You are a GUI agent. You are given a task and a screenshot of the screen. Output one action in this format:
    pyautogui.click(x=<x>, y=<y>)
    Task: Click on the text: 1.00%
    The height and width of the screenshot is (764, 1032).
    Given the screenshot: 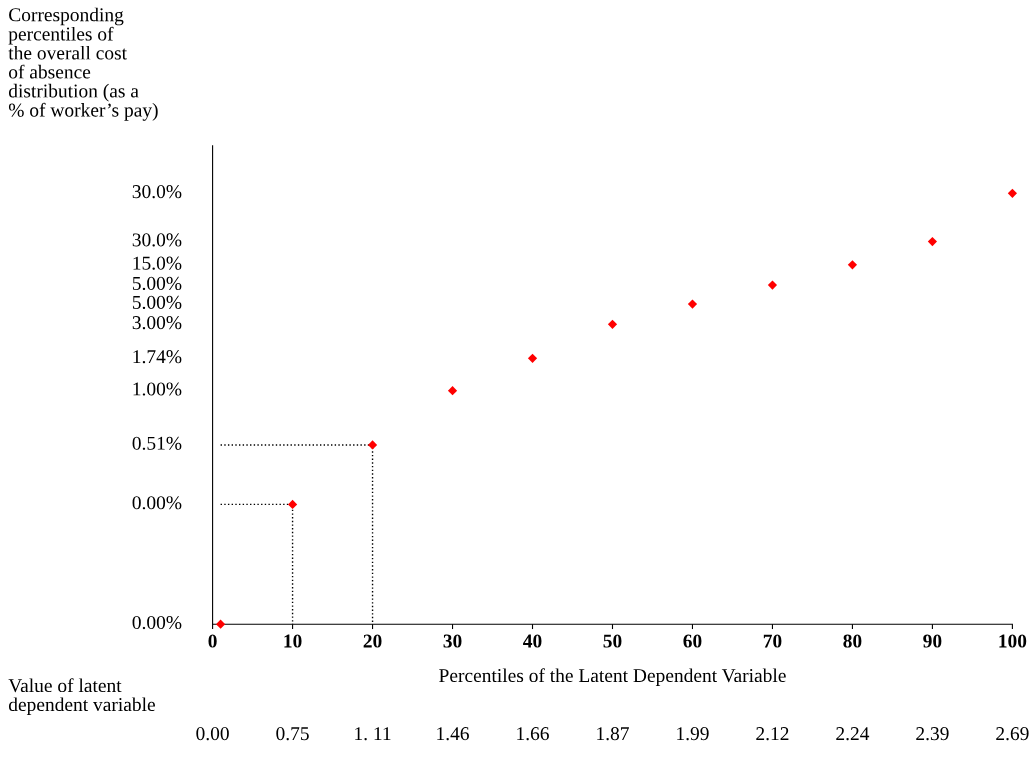 What is the action you would take?
    pyautogui.click(x=157, y=389)
    